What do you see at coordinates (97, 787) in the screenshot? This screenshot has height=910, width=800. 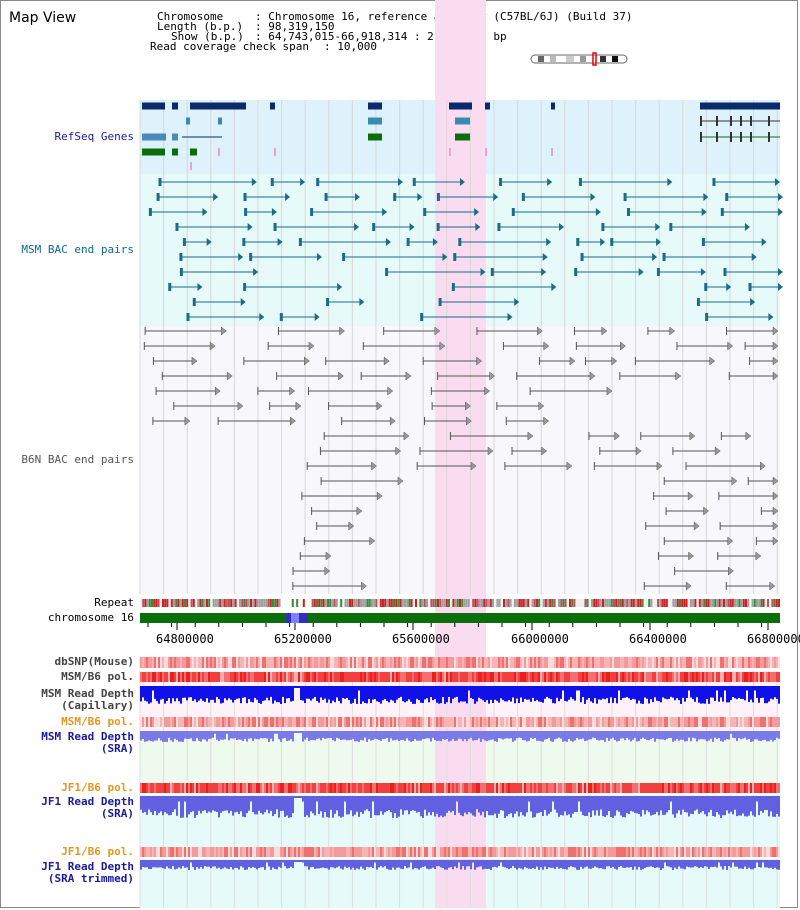 I see `jf1-pol-label: JF1/B6 pol.` at bounding box center [97, 787].